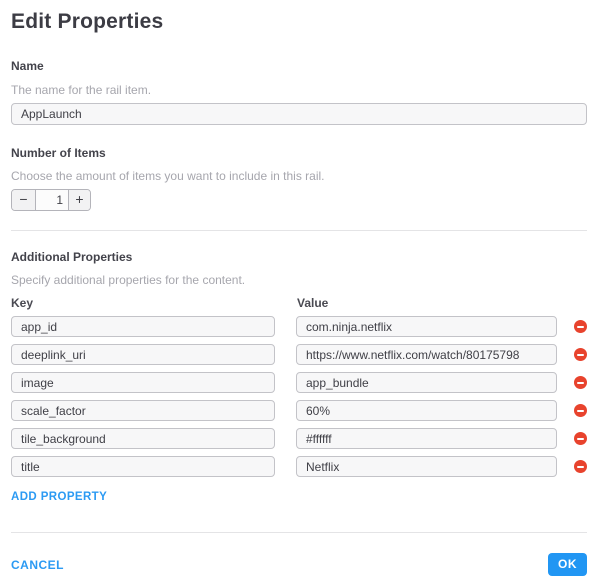 This screenshot has height=588, width=602. What do you see at coordinates (37, 564) in the screenshot?
I see `cancel-button: CANCEL` at bounding box center [37, 564].